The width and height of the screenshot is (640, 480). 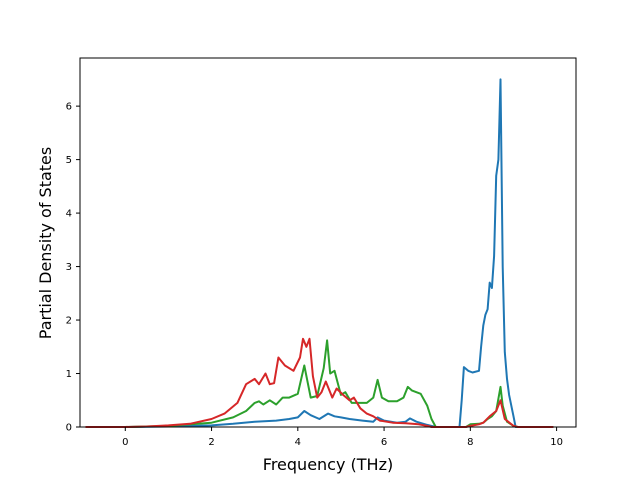 I want to click on x-tick-label: 2, so click(x=211, y=442).